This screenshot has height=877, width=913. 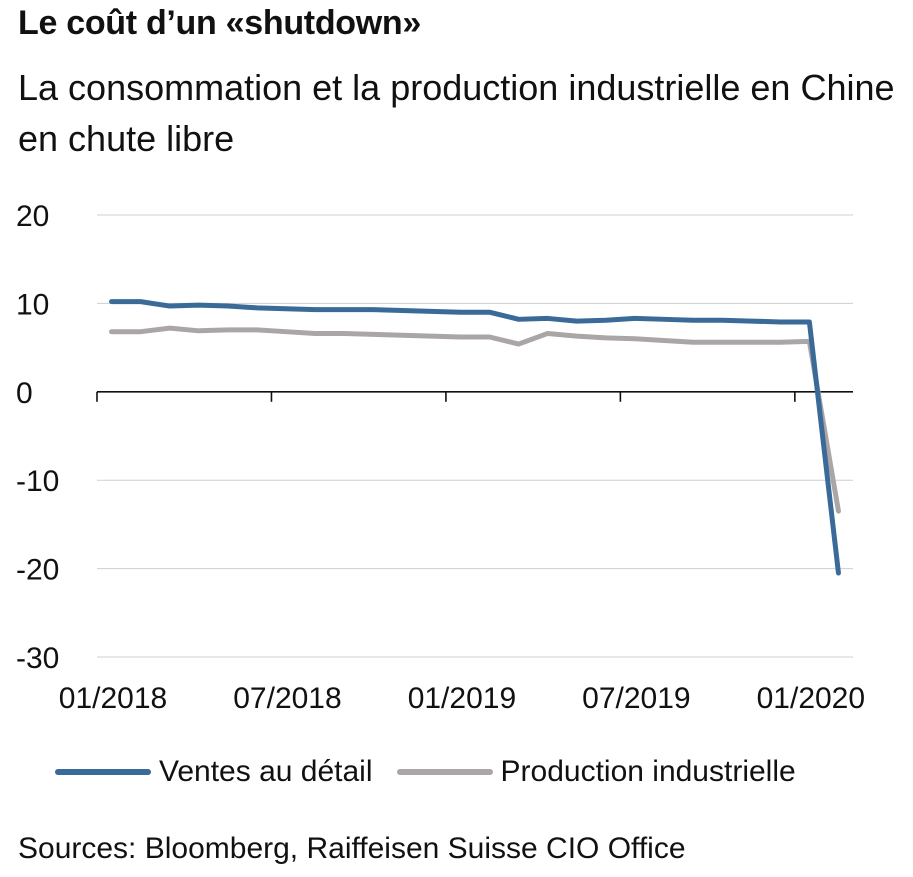 I want to click on x-tick-label: 07/2018, so click(x=287, y=698).